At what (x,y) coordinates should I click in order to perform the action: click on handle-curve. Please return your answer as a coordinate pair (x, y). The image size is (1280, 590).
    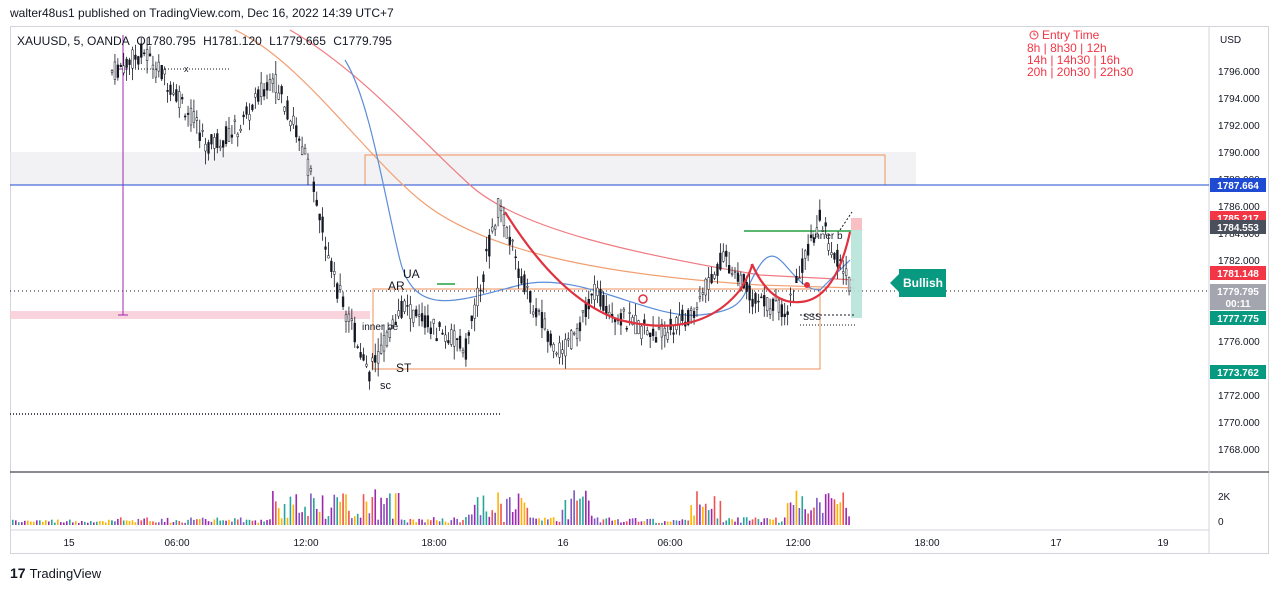
    Looking at the image, I should click on (801, 267).